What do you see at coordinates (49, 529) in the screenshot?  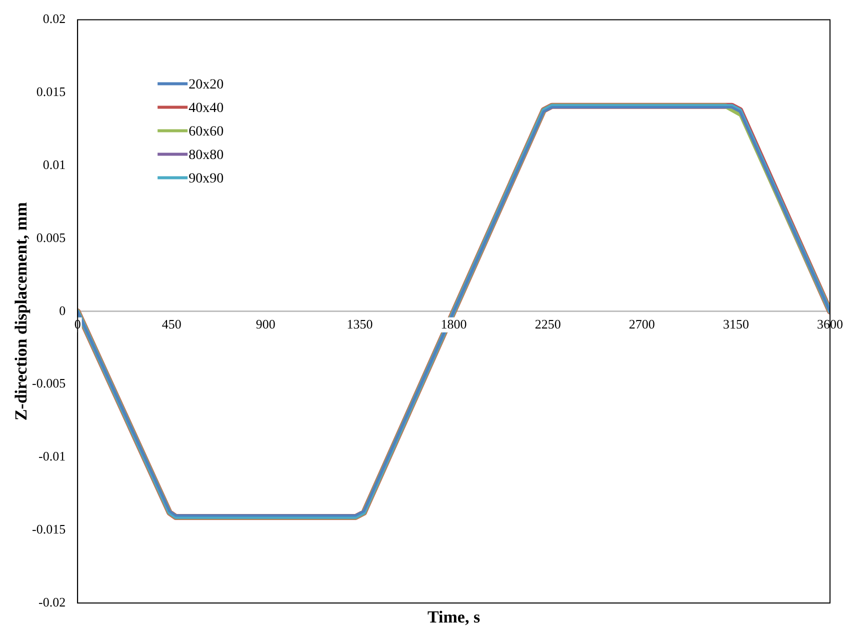 I see `y-tick-label: -0.015` at bounding box center [49, 529].